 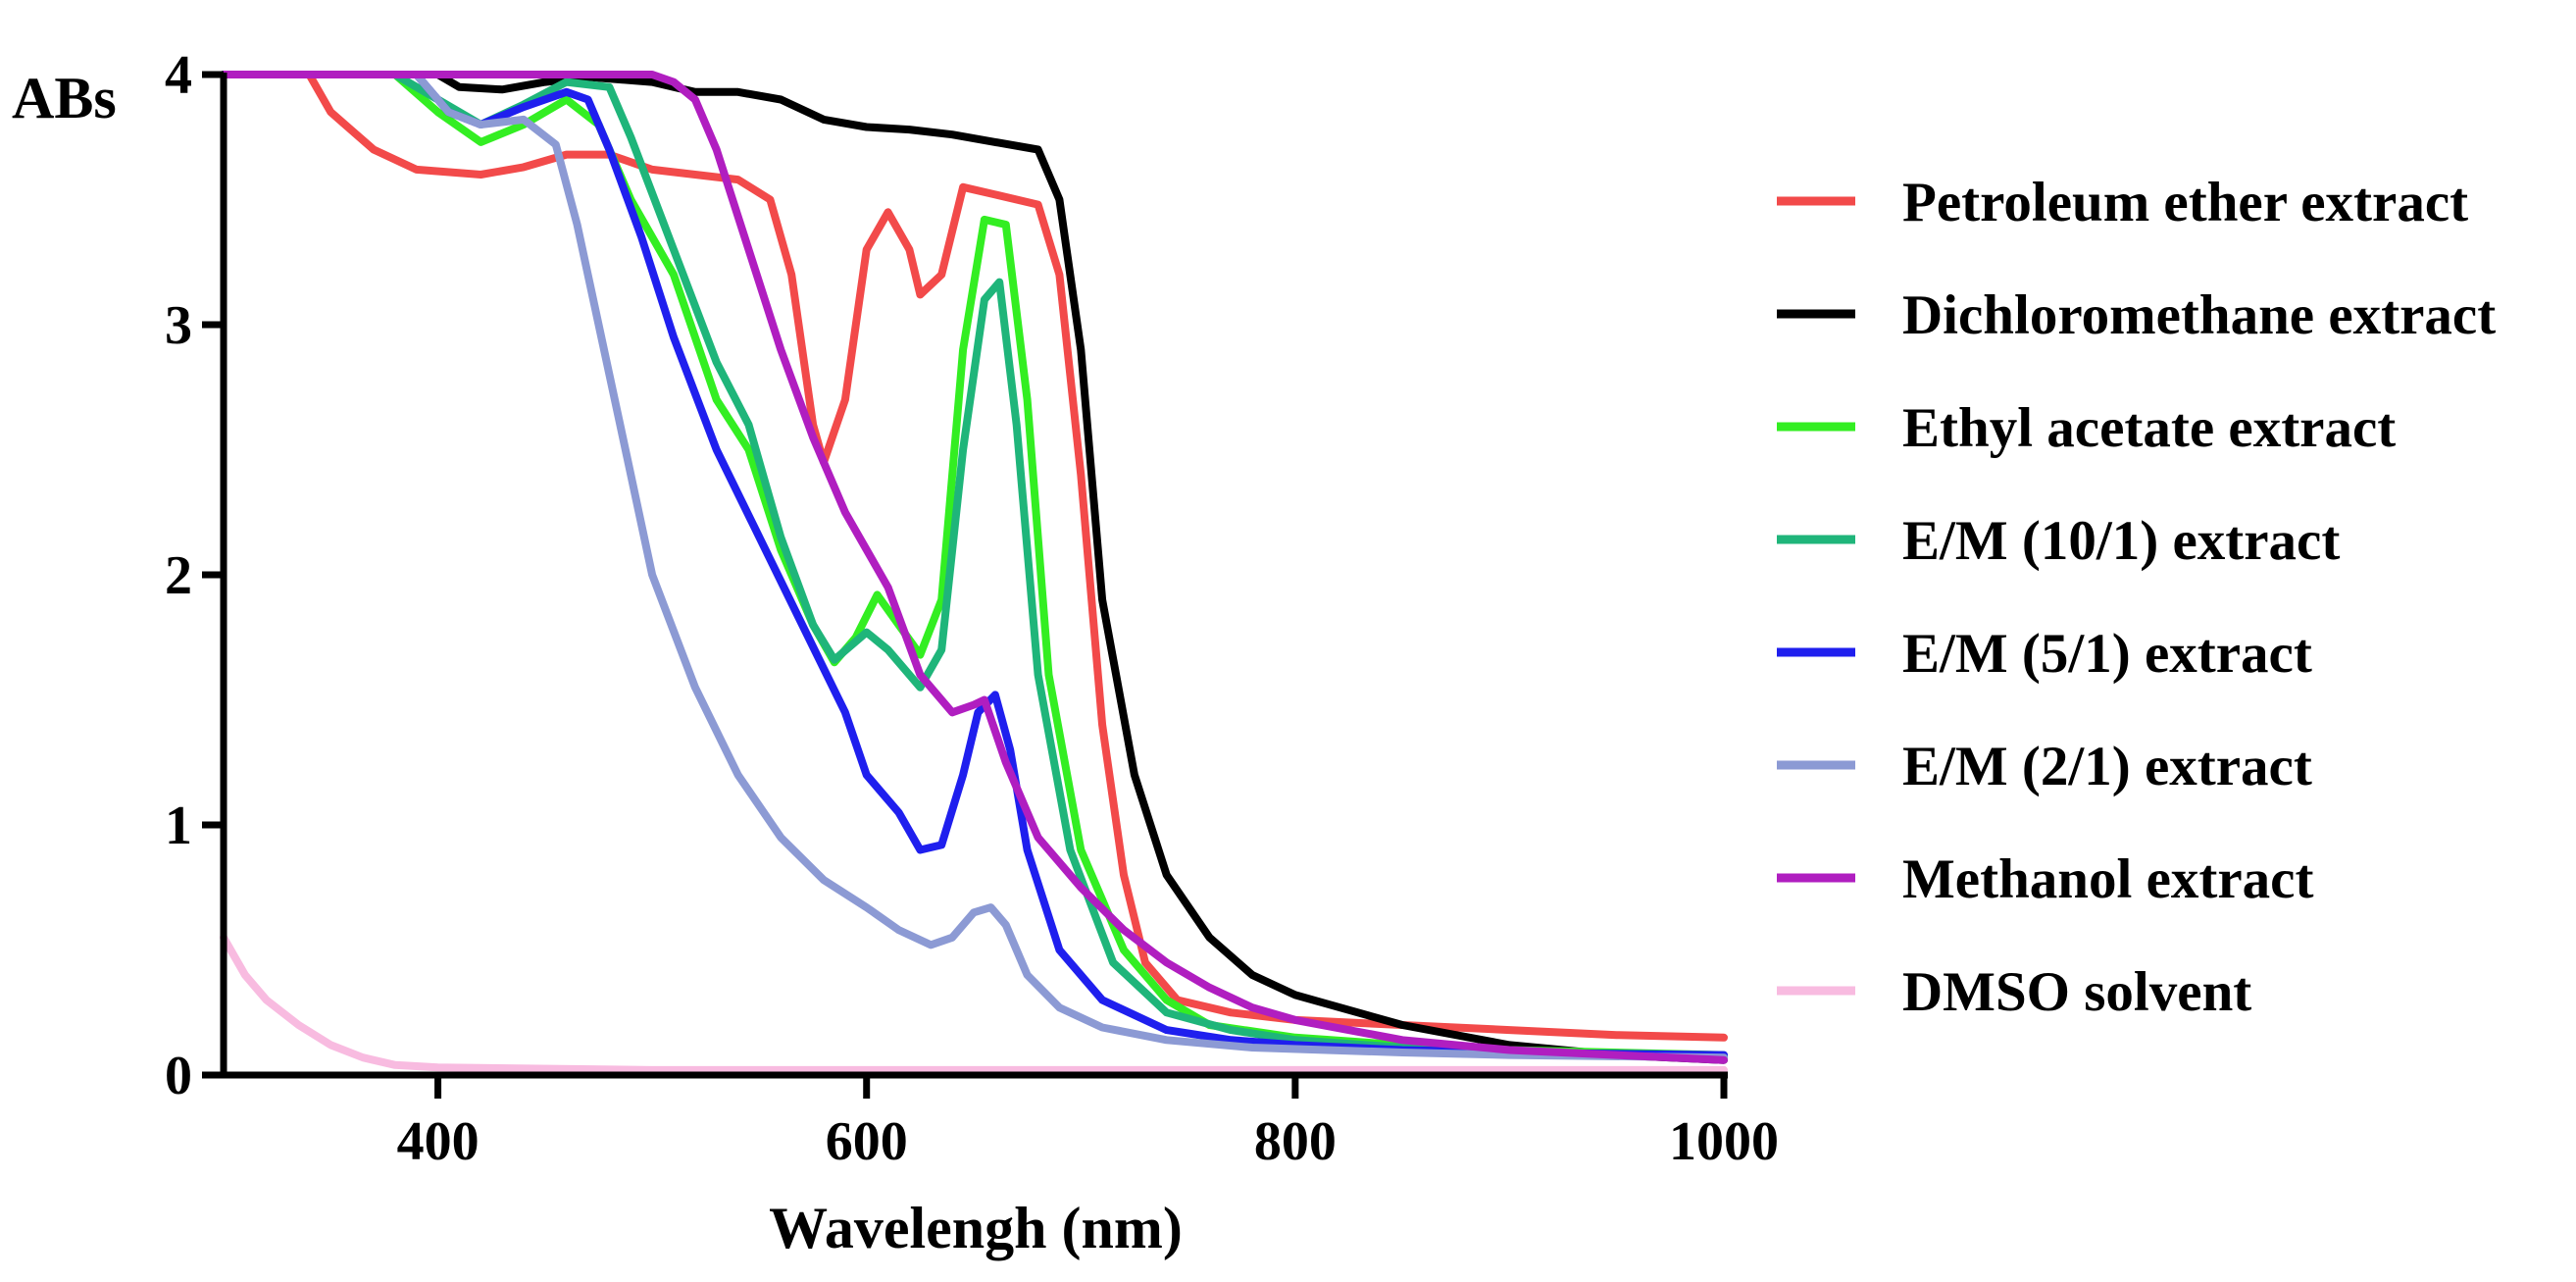 I want to click on legend-item: Petroleum ether extract, so click(x=2123, y=202).